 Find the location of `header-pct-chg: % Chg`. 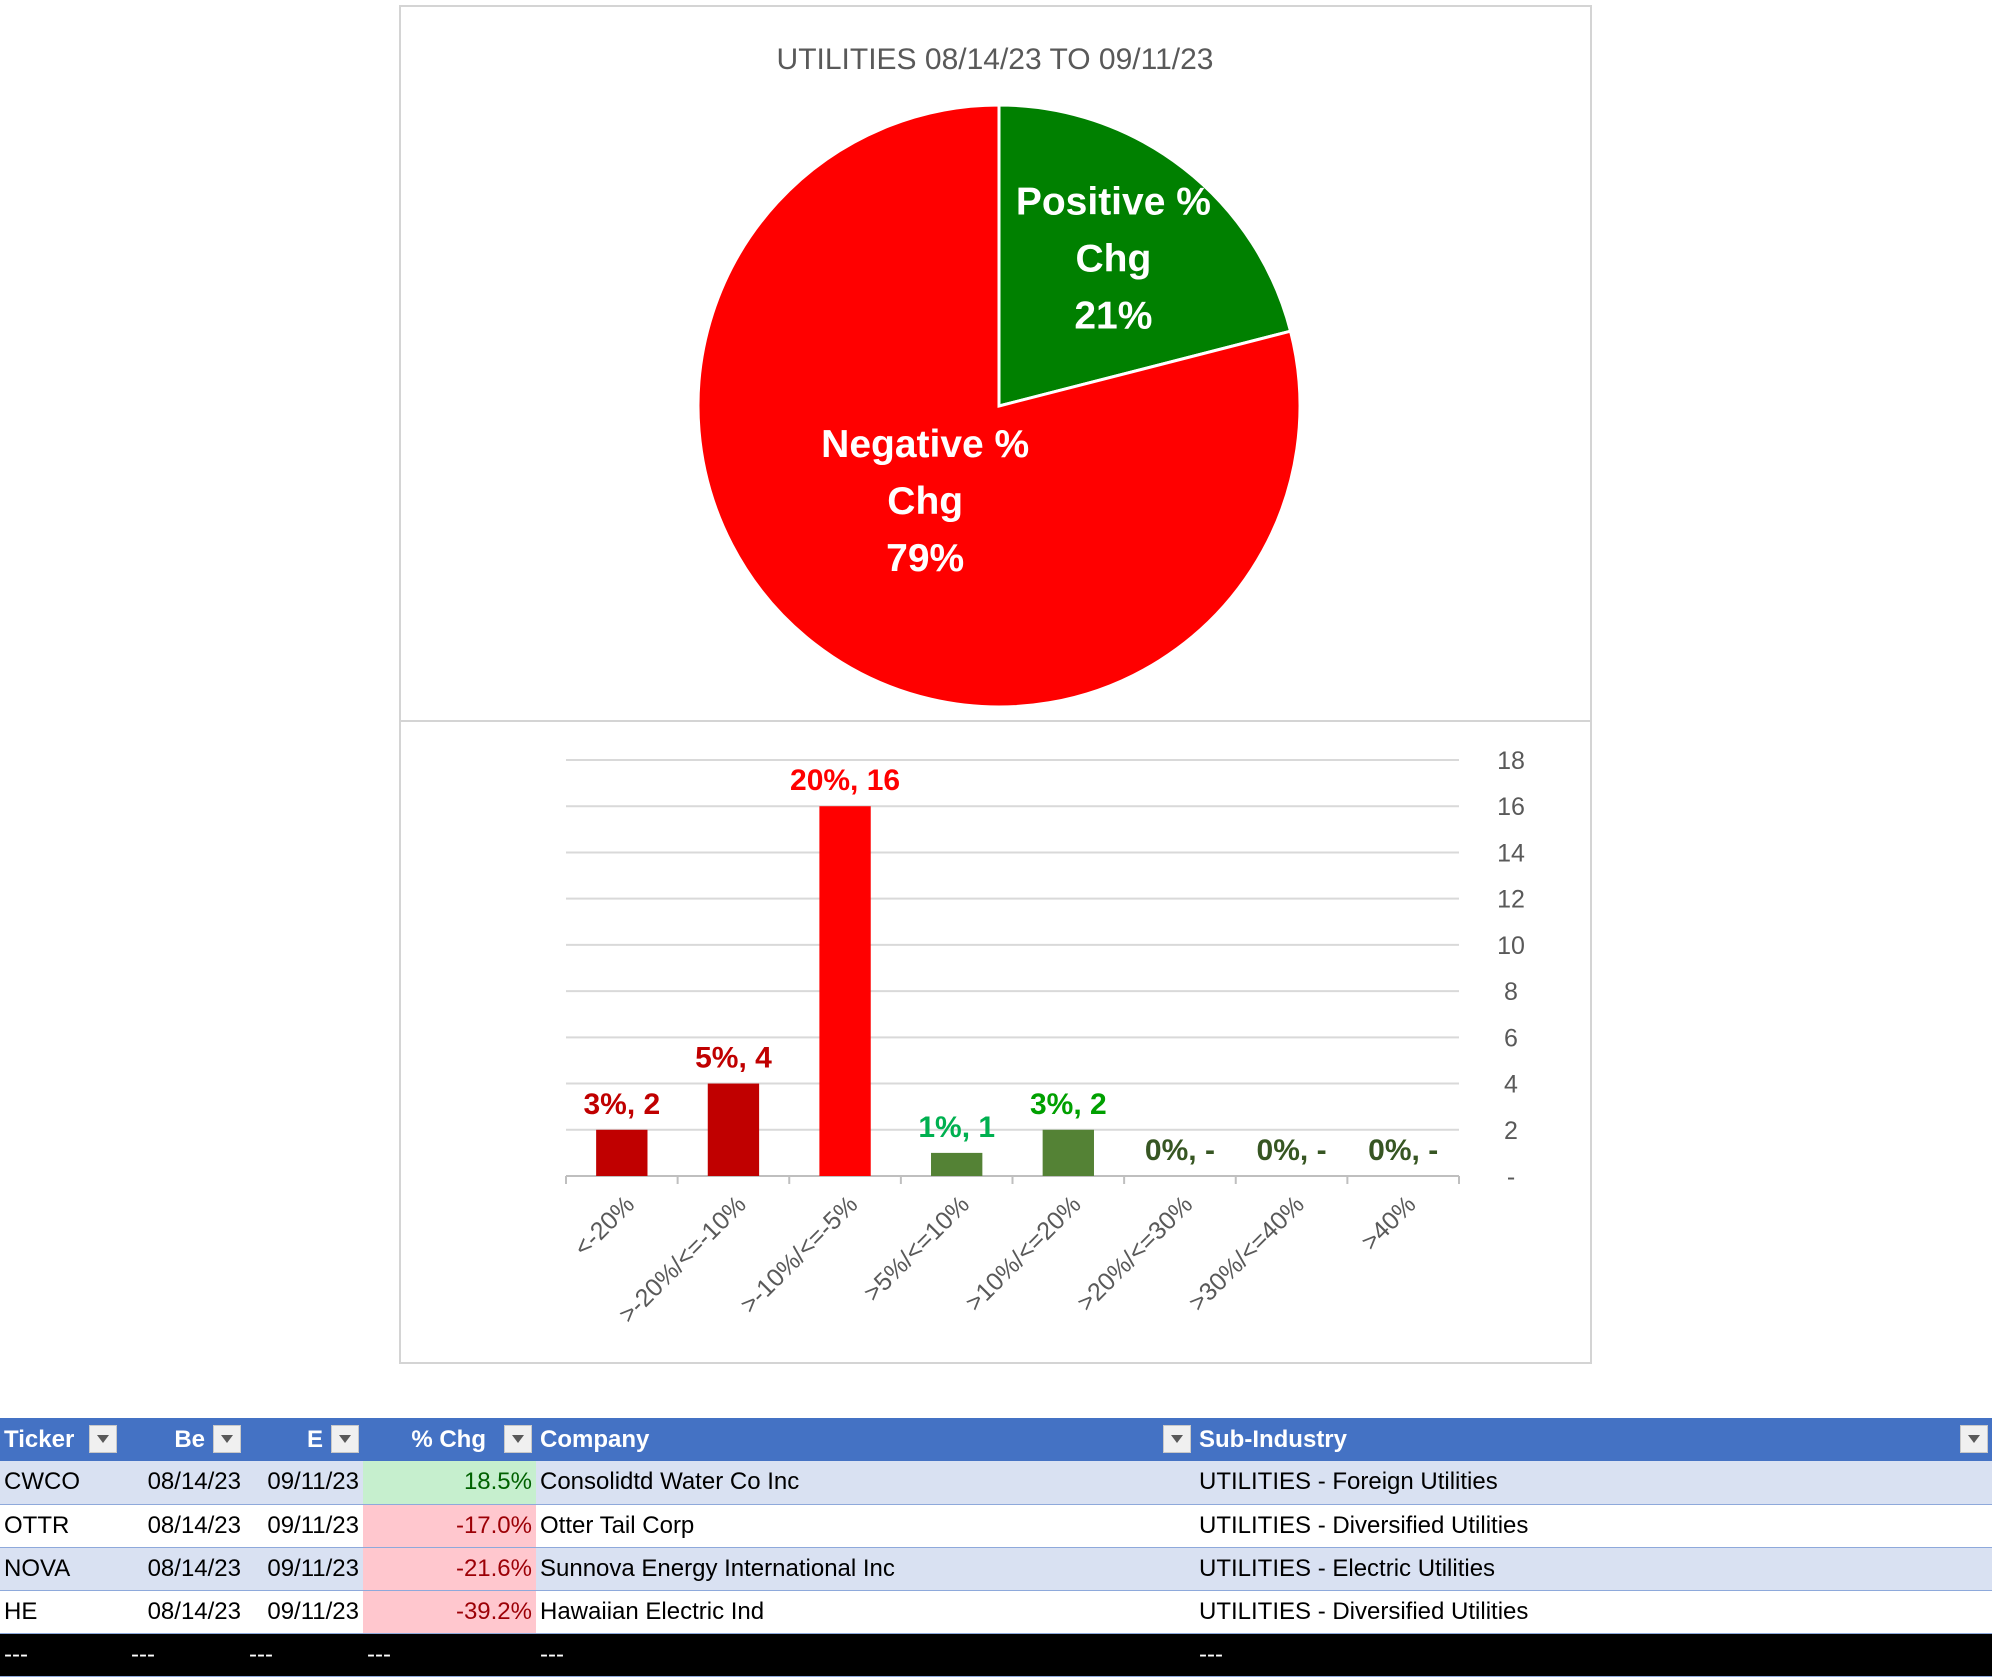

header-pct-chg: % Chg is located at coordinates (449, 1439).